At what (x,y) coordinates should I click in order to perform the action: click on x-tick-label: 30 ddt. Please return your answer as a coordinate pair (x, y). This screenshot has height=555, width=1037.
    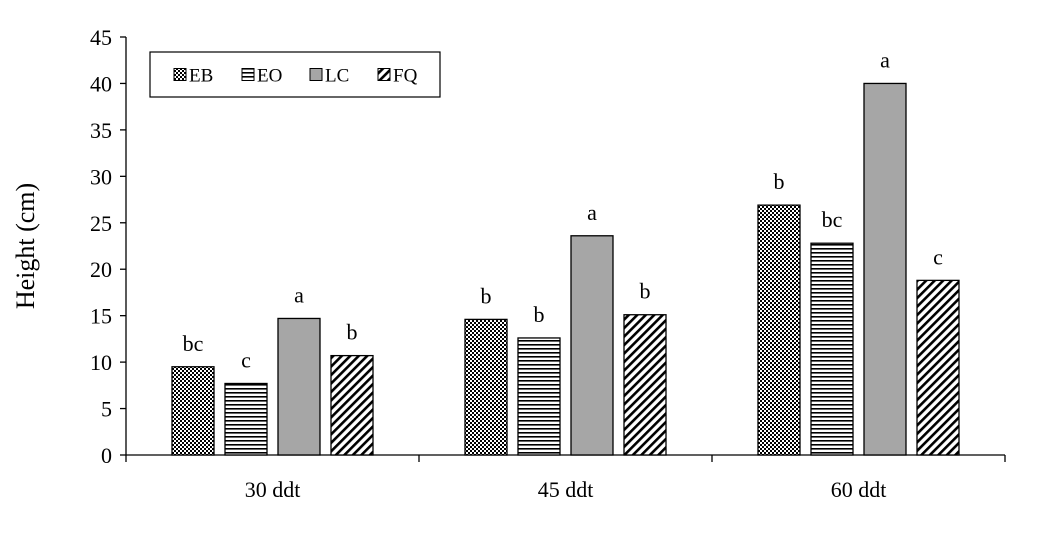
    Looking at the image, I should click on (273, 489).